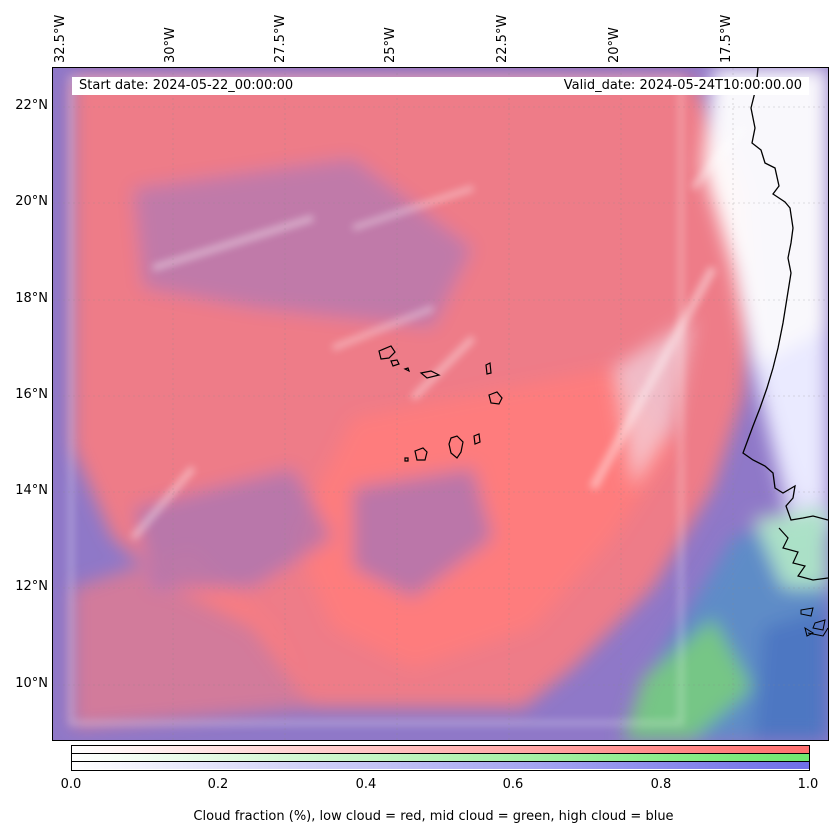 This screenshot has height=836, width=837. Describe the element at coordinates (24, 105) in the screenshot. I see `lat-tick-label: 22°N` at that location.